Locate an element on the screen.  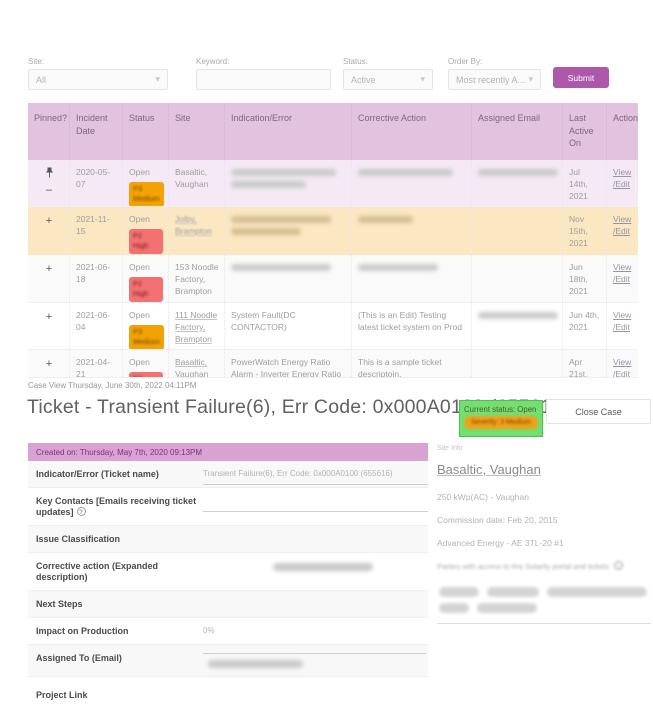
form-row-corrective-action: Corrective action (Expanded description) is located at coordinates (228, 572).